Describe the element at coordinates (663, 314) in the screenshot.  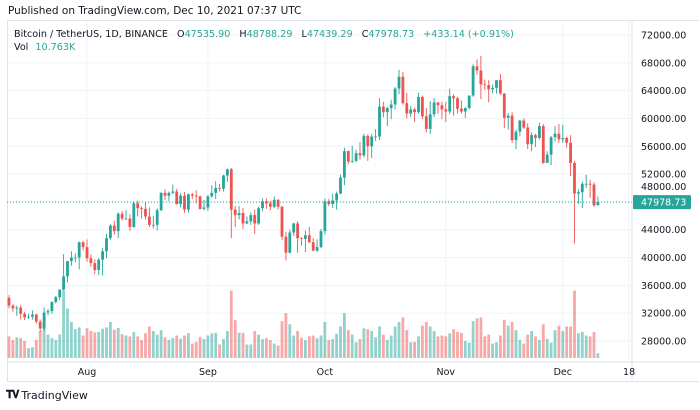
I see `price-tick-label: 32000.00` at that location.